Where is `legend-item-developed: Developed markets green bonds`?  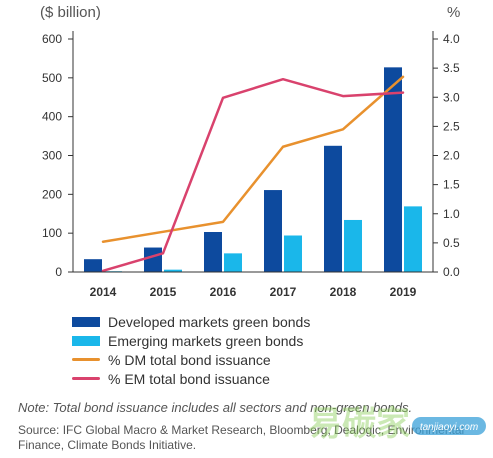 legend-item-developed: Developed markets green bonds is located at coordinates (191, 321).